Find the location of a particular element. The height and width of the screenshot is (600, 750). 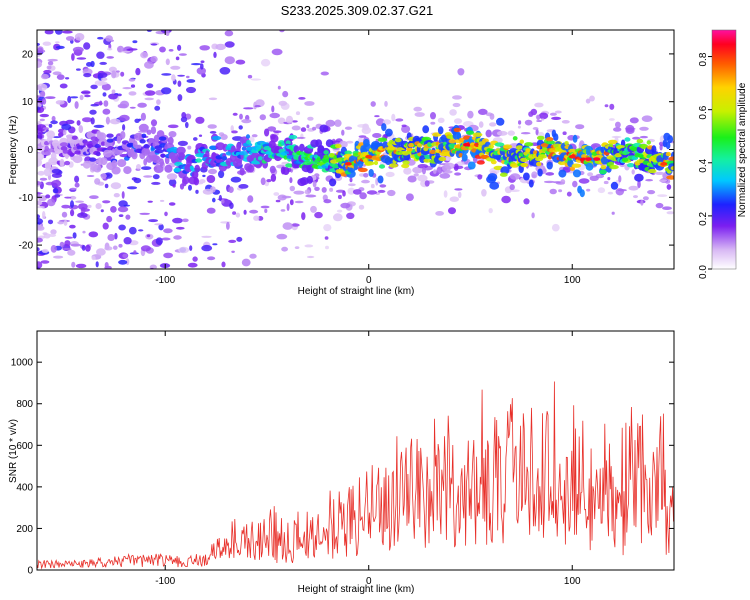

spectrogram-ytick-label: -10 is located at coordinates (26, 198).